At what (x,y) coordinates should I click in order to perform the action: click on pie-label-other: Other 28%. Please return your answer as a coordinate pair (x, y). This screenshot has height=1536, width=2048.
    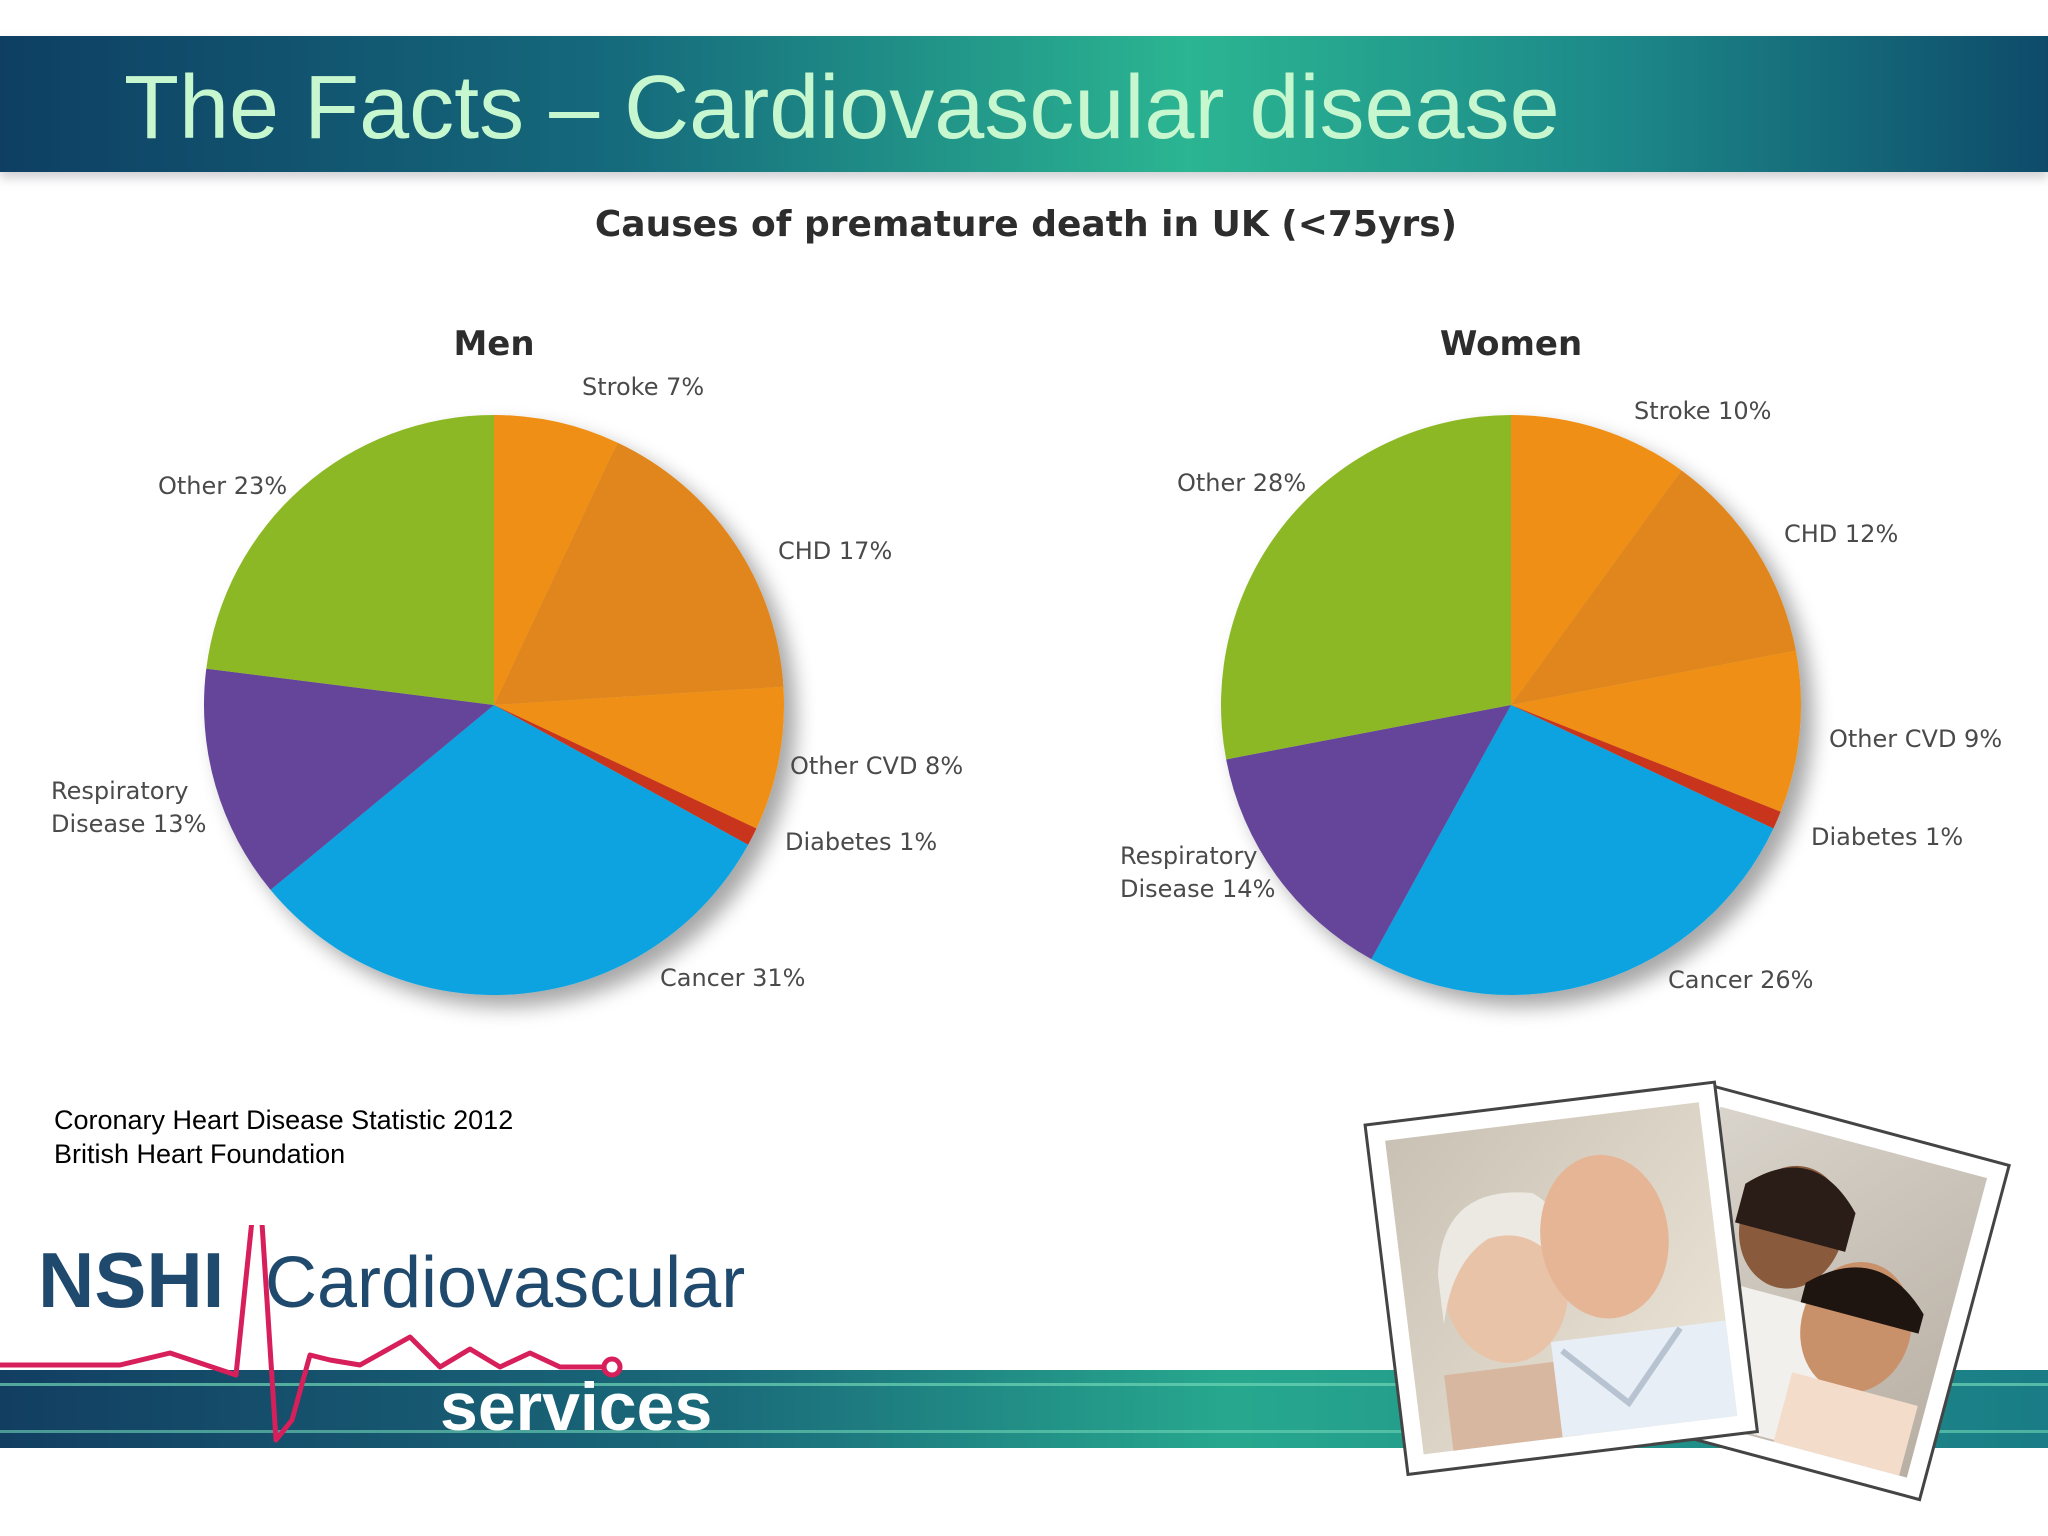
    Looking at the image, I should click on (1241, 483).